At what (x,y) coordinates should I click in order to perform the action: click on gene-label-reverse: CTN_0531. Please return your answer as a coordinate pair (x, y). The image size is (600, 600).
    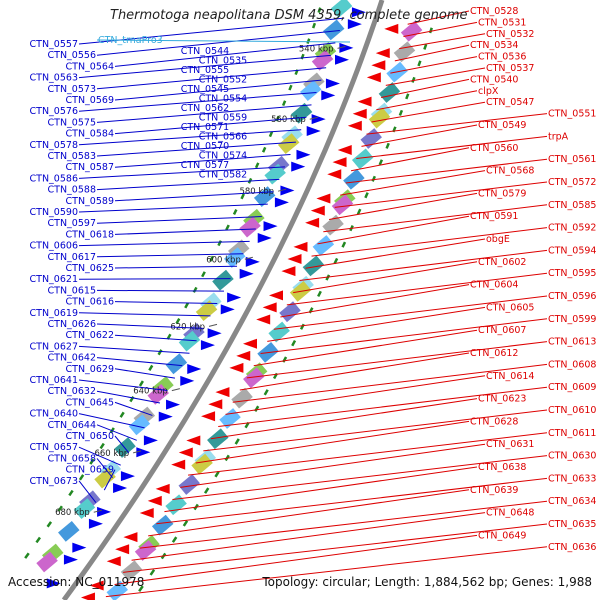
    Looking at the image, I should click on (502, 22).